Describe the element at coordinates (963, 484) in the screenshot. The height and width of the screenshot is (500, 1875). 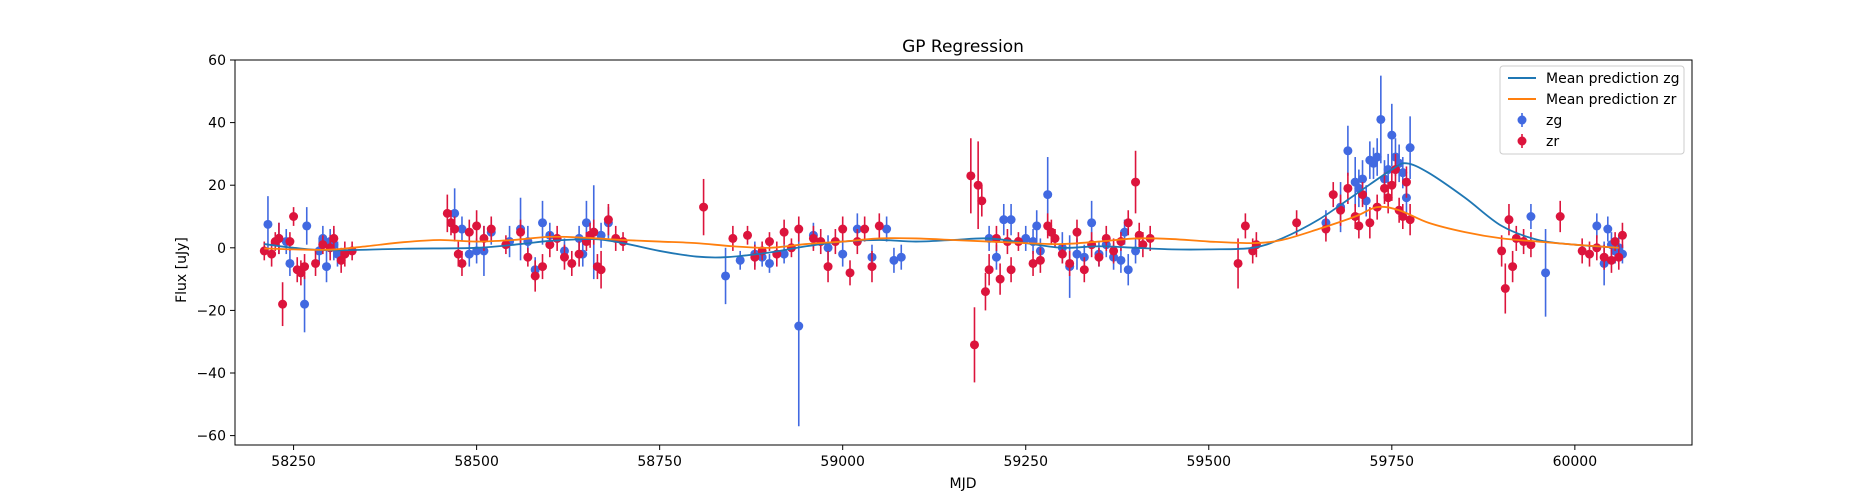
I see `x-axis-label: MJD` at that location.